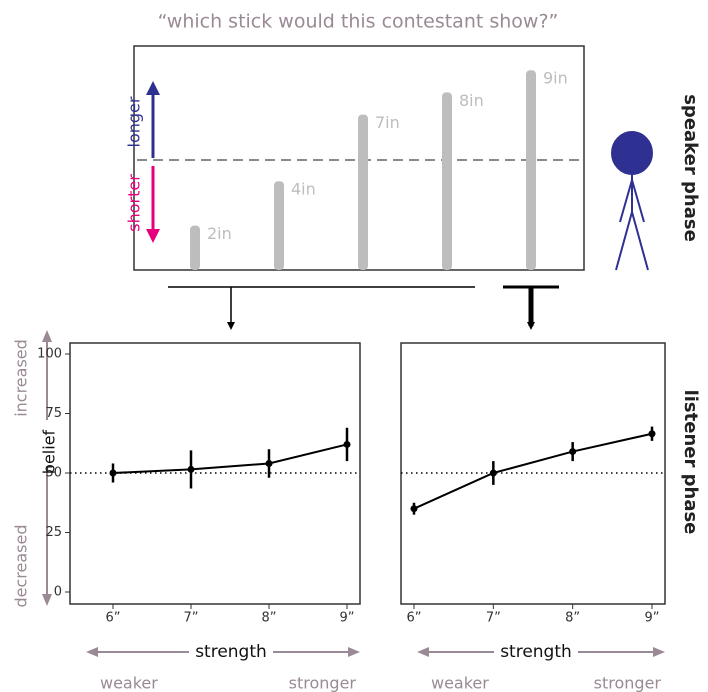 Image resolution: width=708 pixels, height=692 pixels. What do you see at coordinates (387, 122) in the screenshot?
I see `stick-label: 7in` at bounding box center [387, 122].